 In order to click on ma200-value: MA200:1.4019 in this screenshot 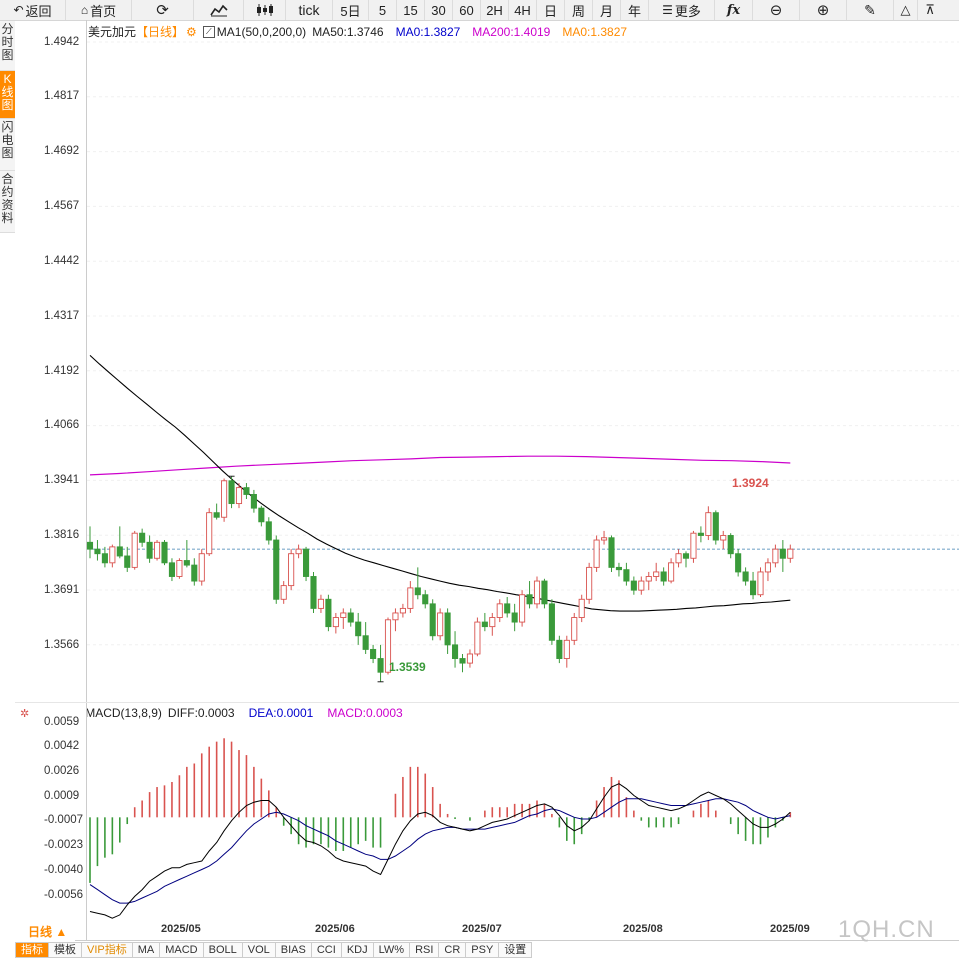, I will do `click(511, 31)`.